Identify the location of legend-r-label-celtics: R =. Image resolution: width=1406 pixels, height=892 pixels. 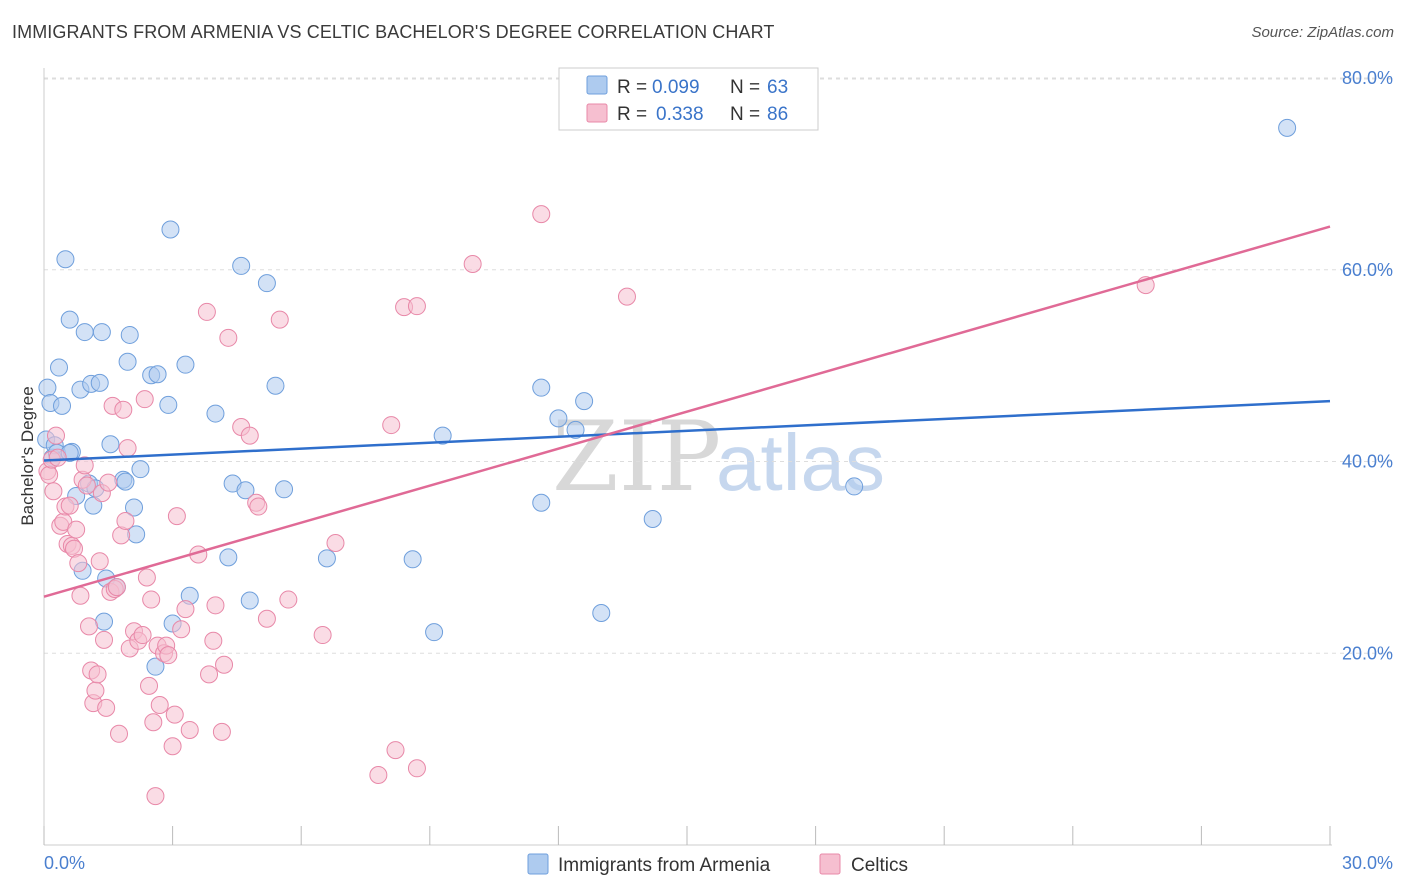
(632, 114).